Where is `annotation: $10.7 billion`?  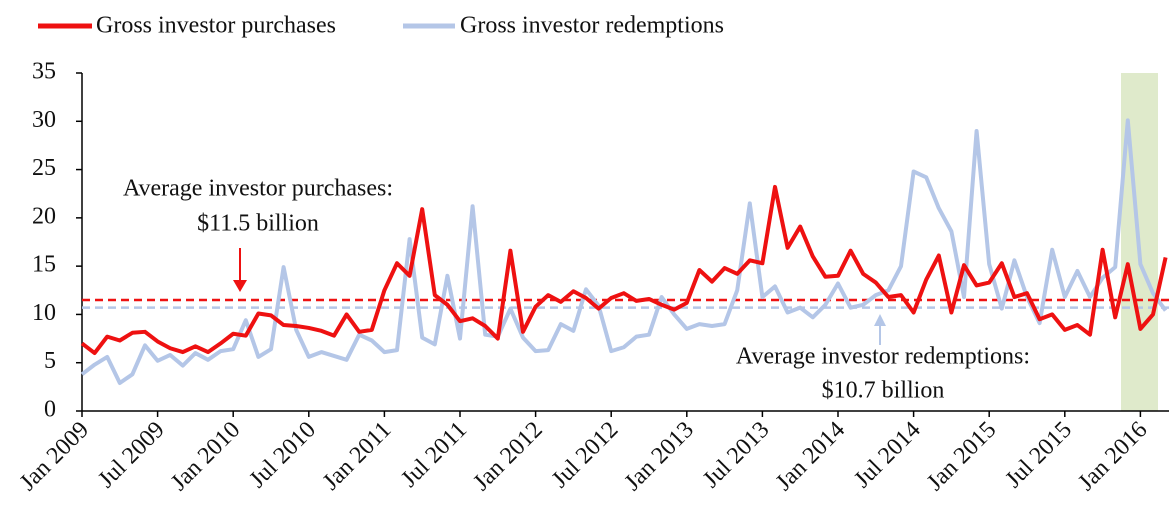 annotation: $10.7 billion is located at coordinates (883, 391).